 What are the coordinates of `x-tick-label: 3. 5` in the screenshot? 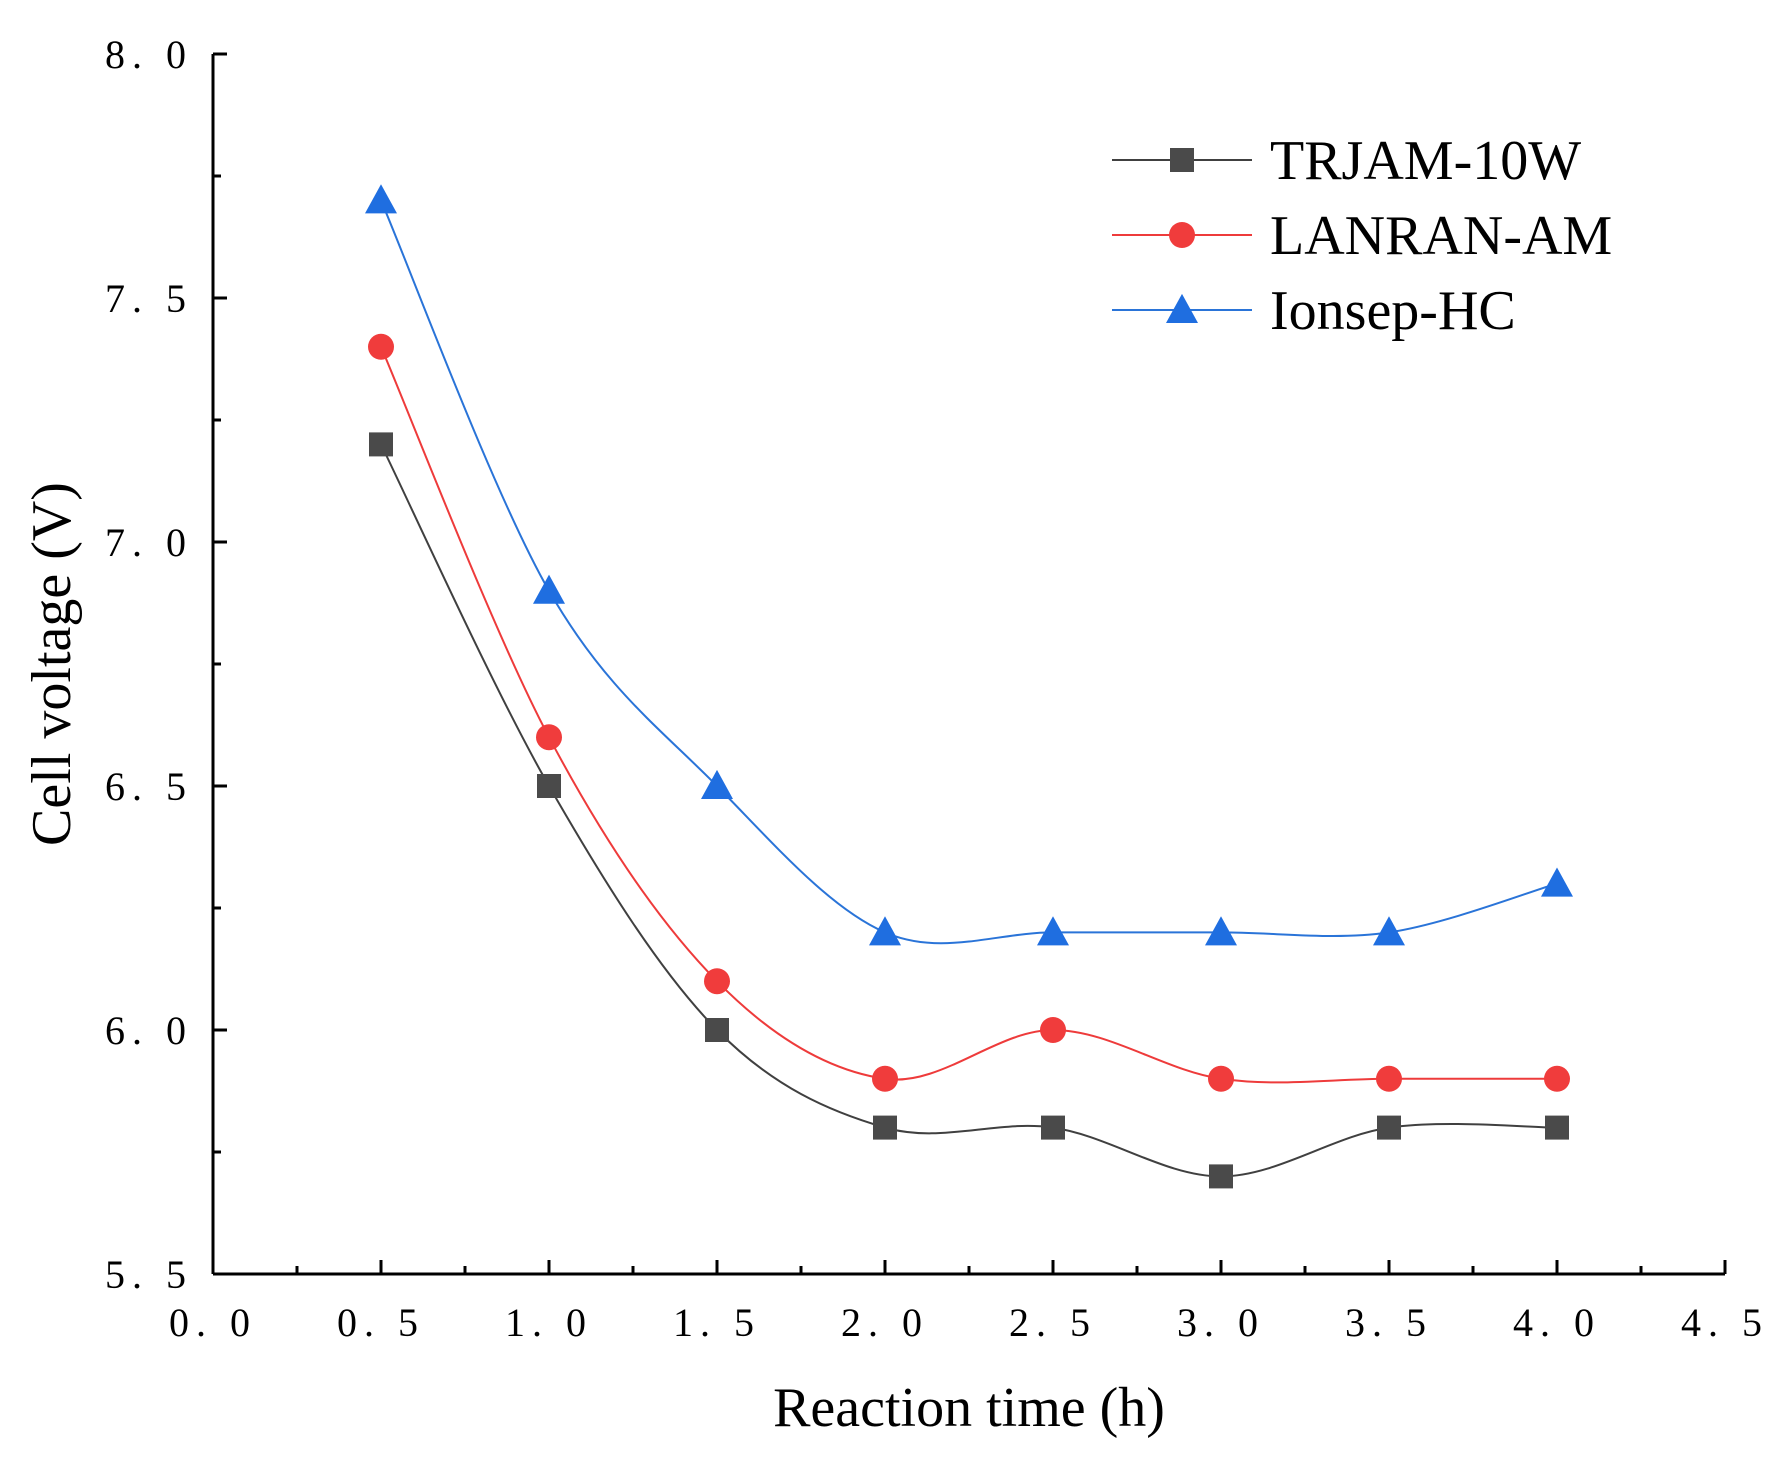 It's located at (1389, 1322).